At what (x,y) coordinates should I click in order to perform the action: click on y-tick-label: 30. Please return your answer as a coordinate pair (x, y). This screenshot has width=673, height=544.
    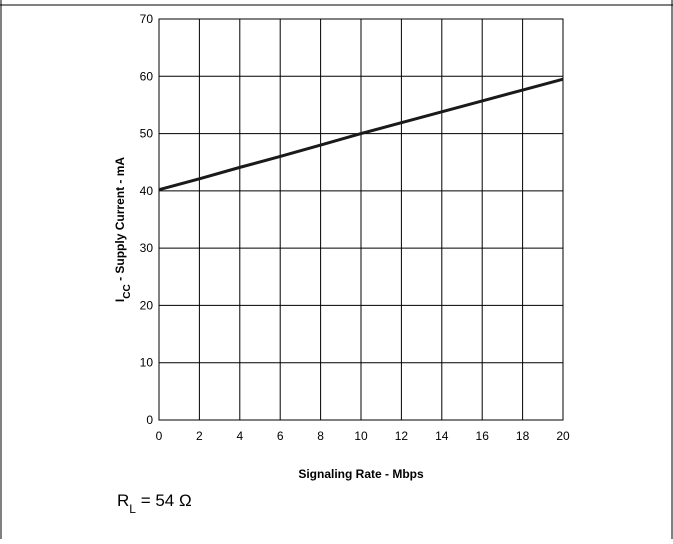
    Looking at the image, I should click on (147, 248).